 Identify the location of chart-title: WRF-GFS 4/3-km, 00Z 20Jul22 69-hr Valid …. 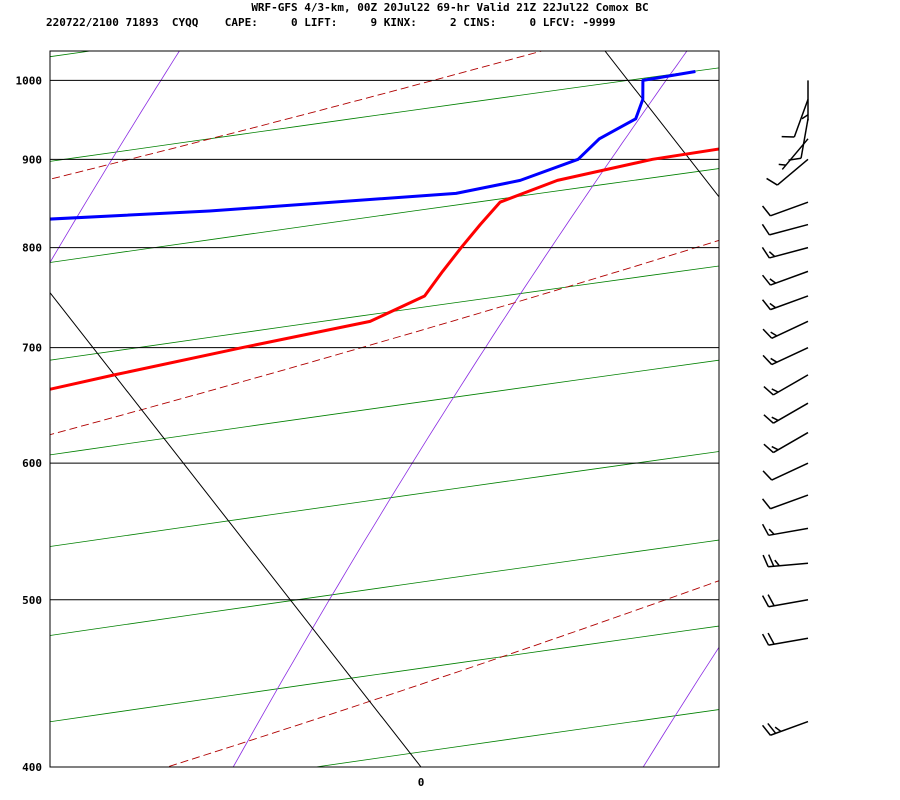
(449, 7).